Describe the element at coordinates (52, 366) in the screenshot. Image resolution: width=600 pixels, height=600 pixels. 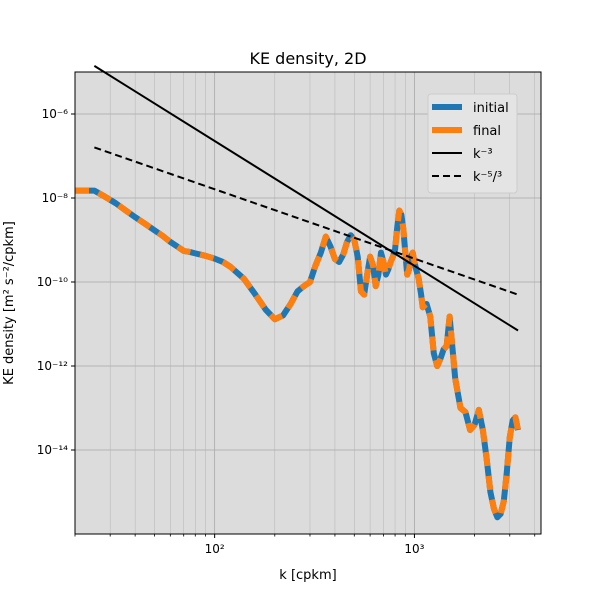
I see `y-tick-label: 10⁻¹²` at that location.